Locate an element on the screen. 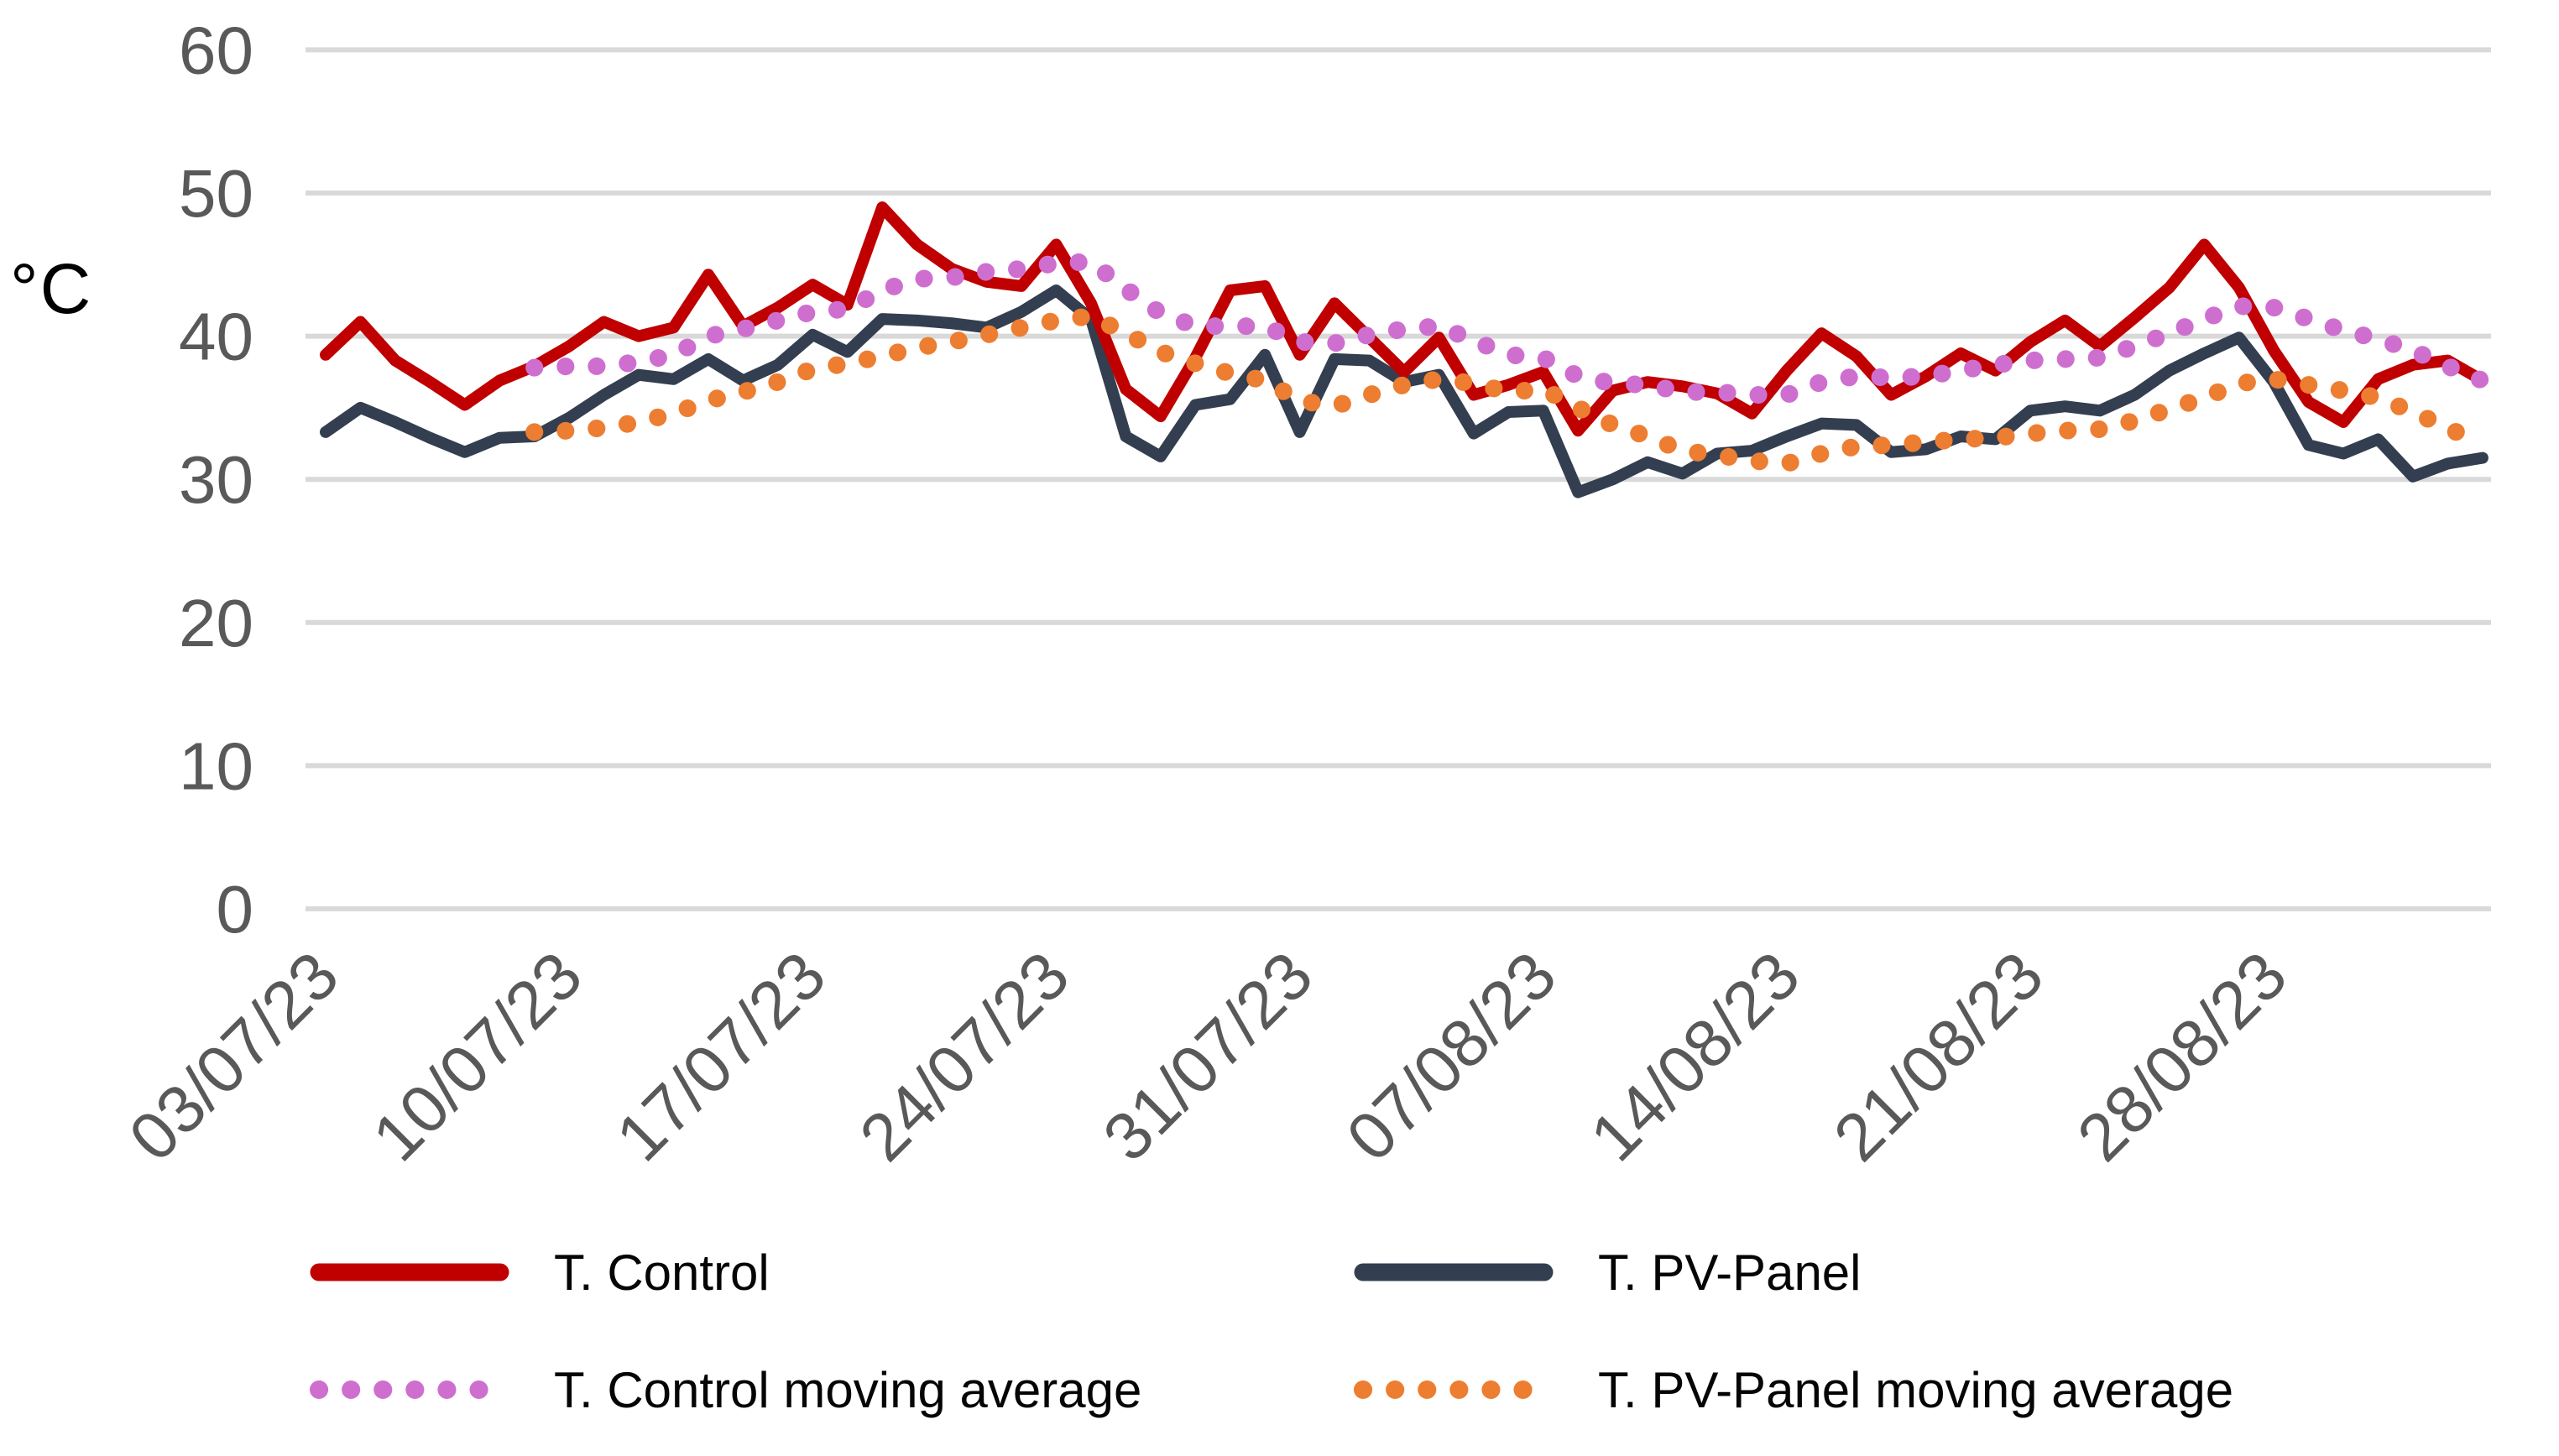  x-tick-label-0: 03/07/23 is located at coordinates (234, 1056).